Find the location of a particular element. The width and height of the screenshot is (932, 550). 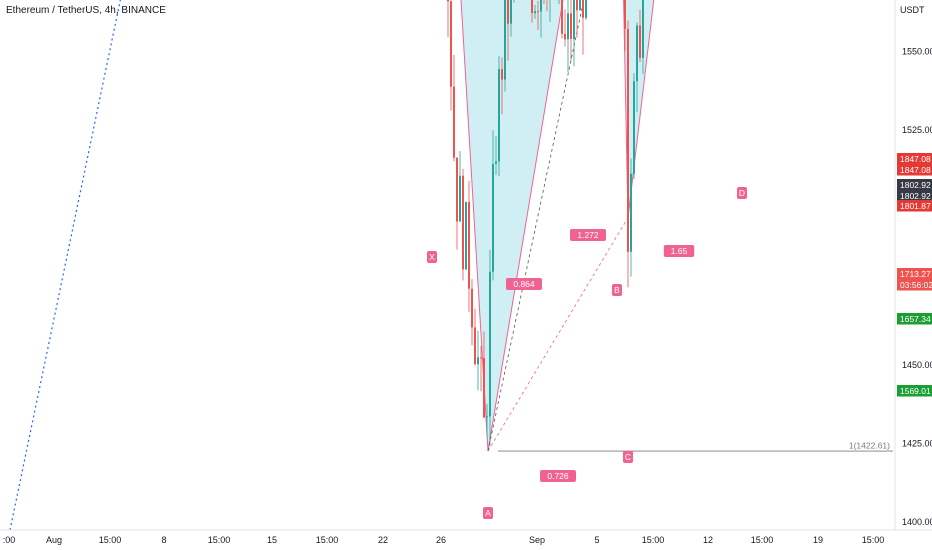

pattern-point-a is located at coordinates (488, 513).